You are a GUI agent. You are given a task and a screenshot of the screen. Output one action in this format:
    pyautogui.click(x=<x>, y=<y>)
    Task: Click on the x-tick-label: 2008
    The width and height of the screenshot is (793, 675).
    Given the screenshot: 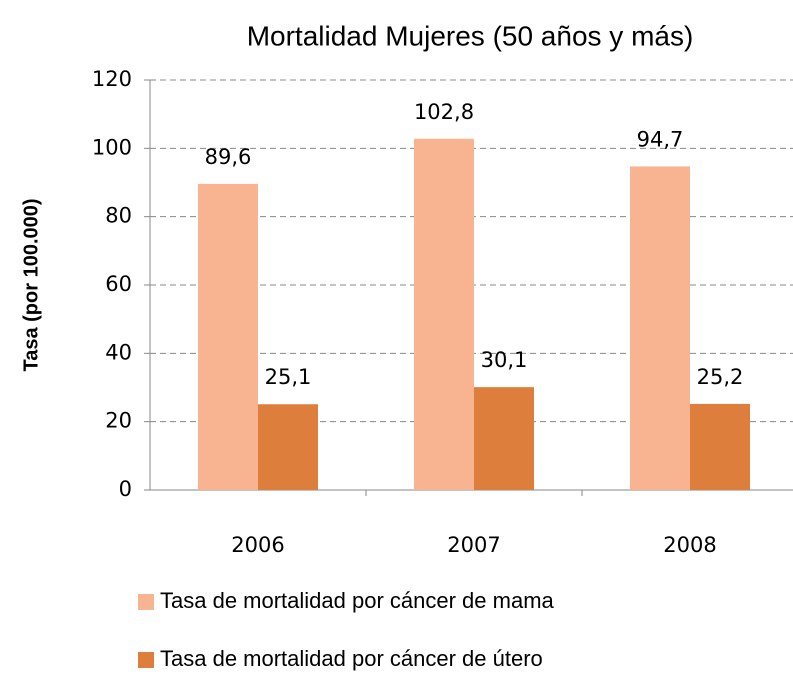 What is the action you would take?
    pyautogui.click(x=689, y=545)
    